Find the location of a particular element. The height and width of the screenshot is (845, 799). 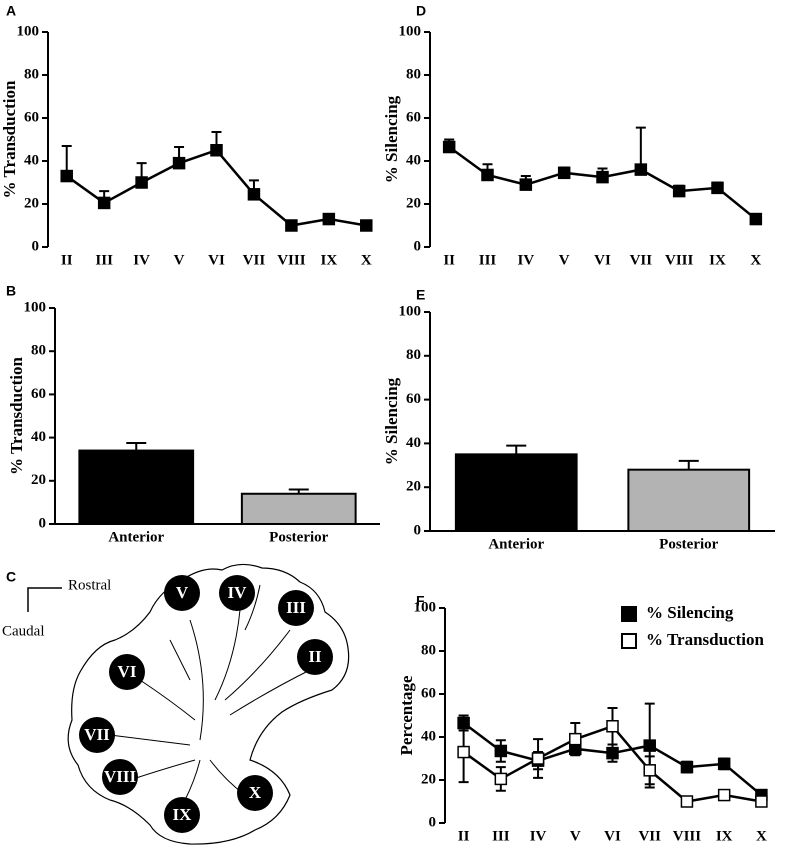

lobule-label: VI is located at coordinates (127, 671).